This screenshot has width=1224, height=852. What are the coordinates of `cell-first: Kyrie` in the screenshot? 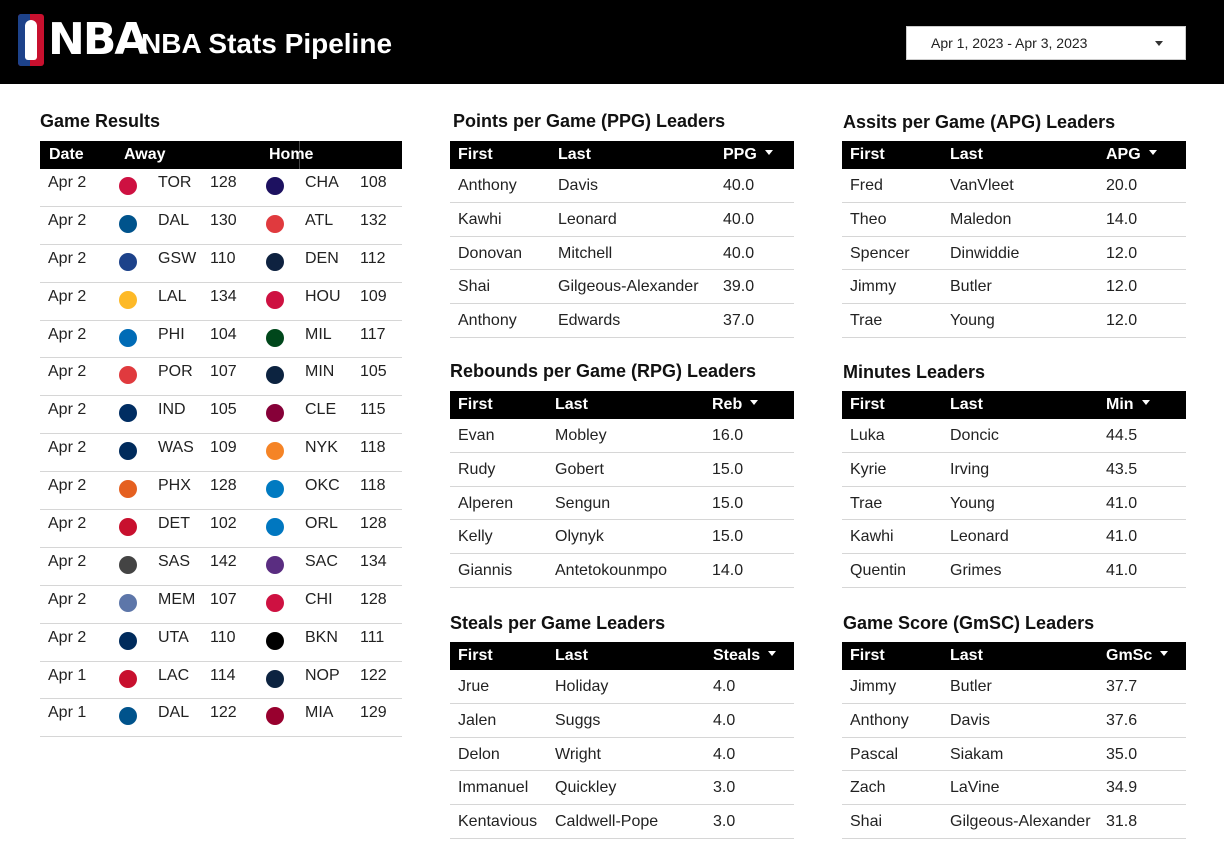 It's located at (868, 469).